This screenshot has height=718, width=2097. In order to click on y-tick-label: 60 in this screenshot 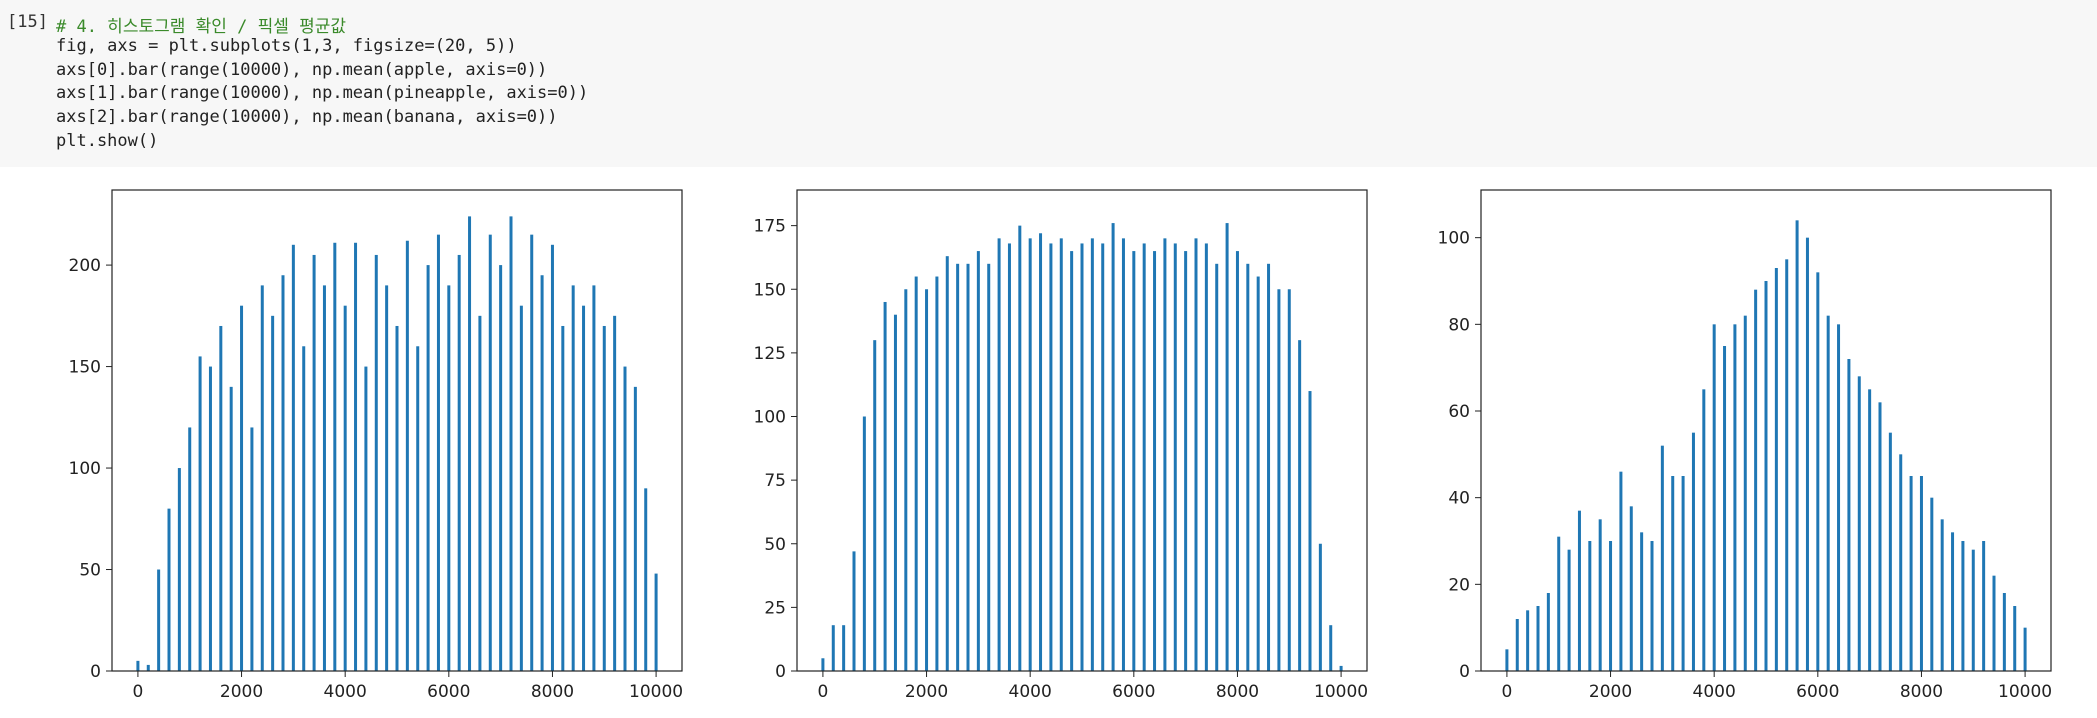, I will do `click(1459, 412)`.